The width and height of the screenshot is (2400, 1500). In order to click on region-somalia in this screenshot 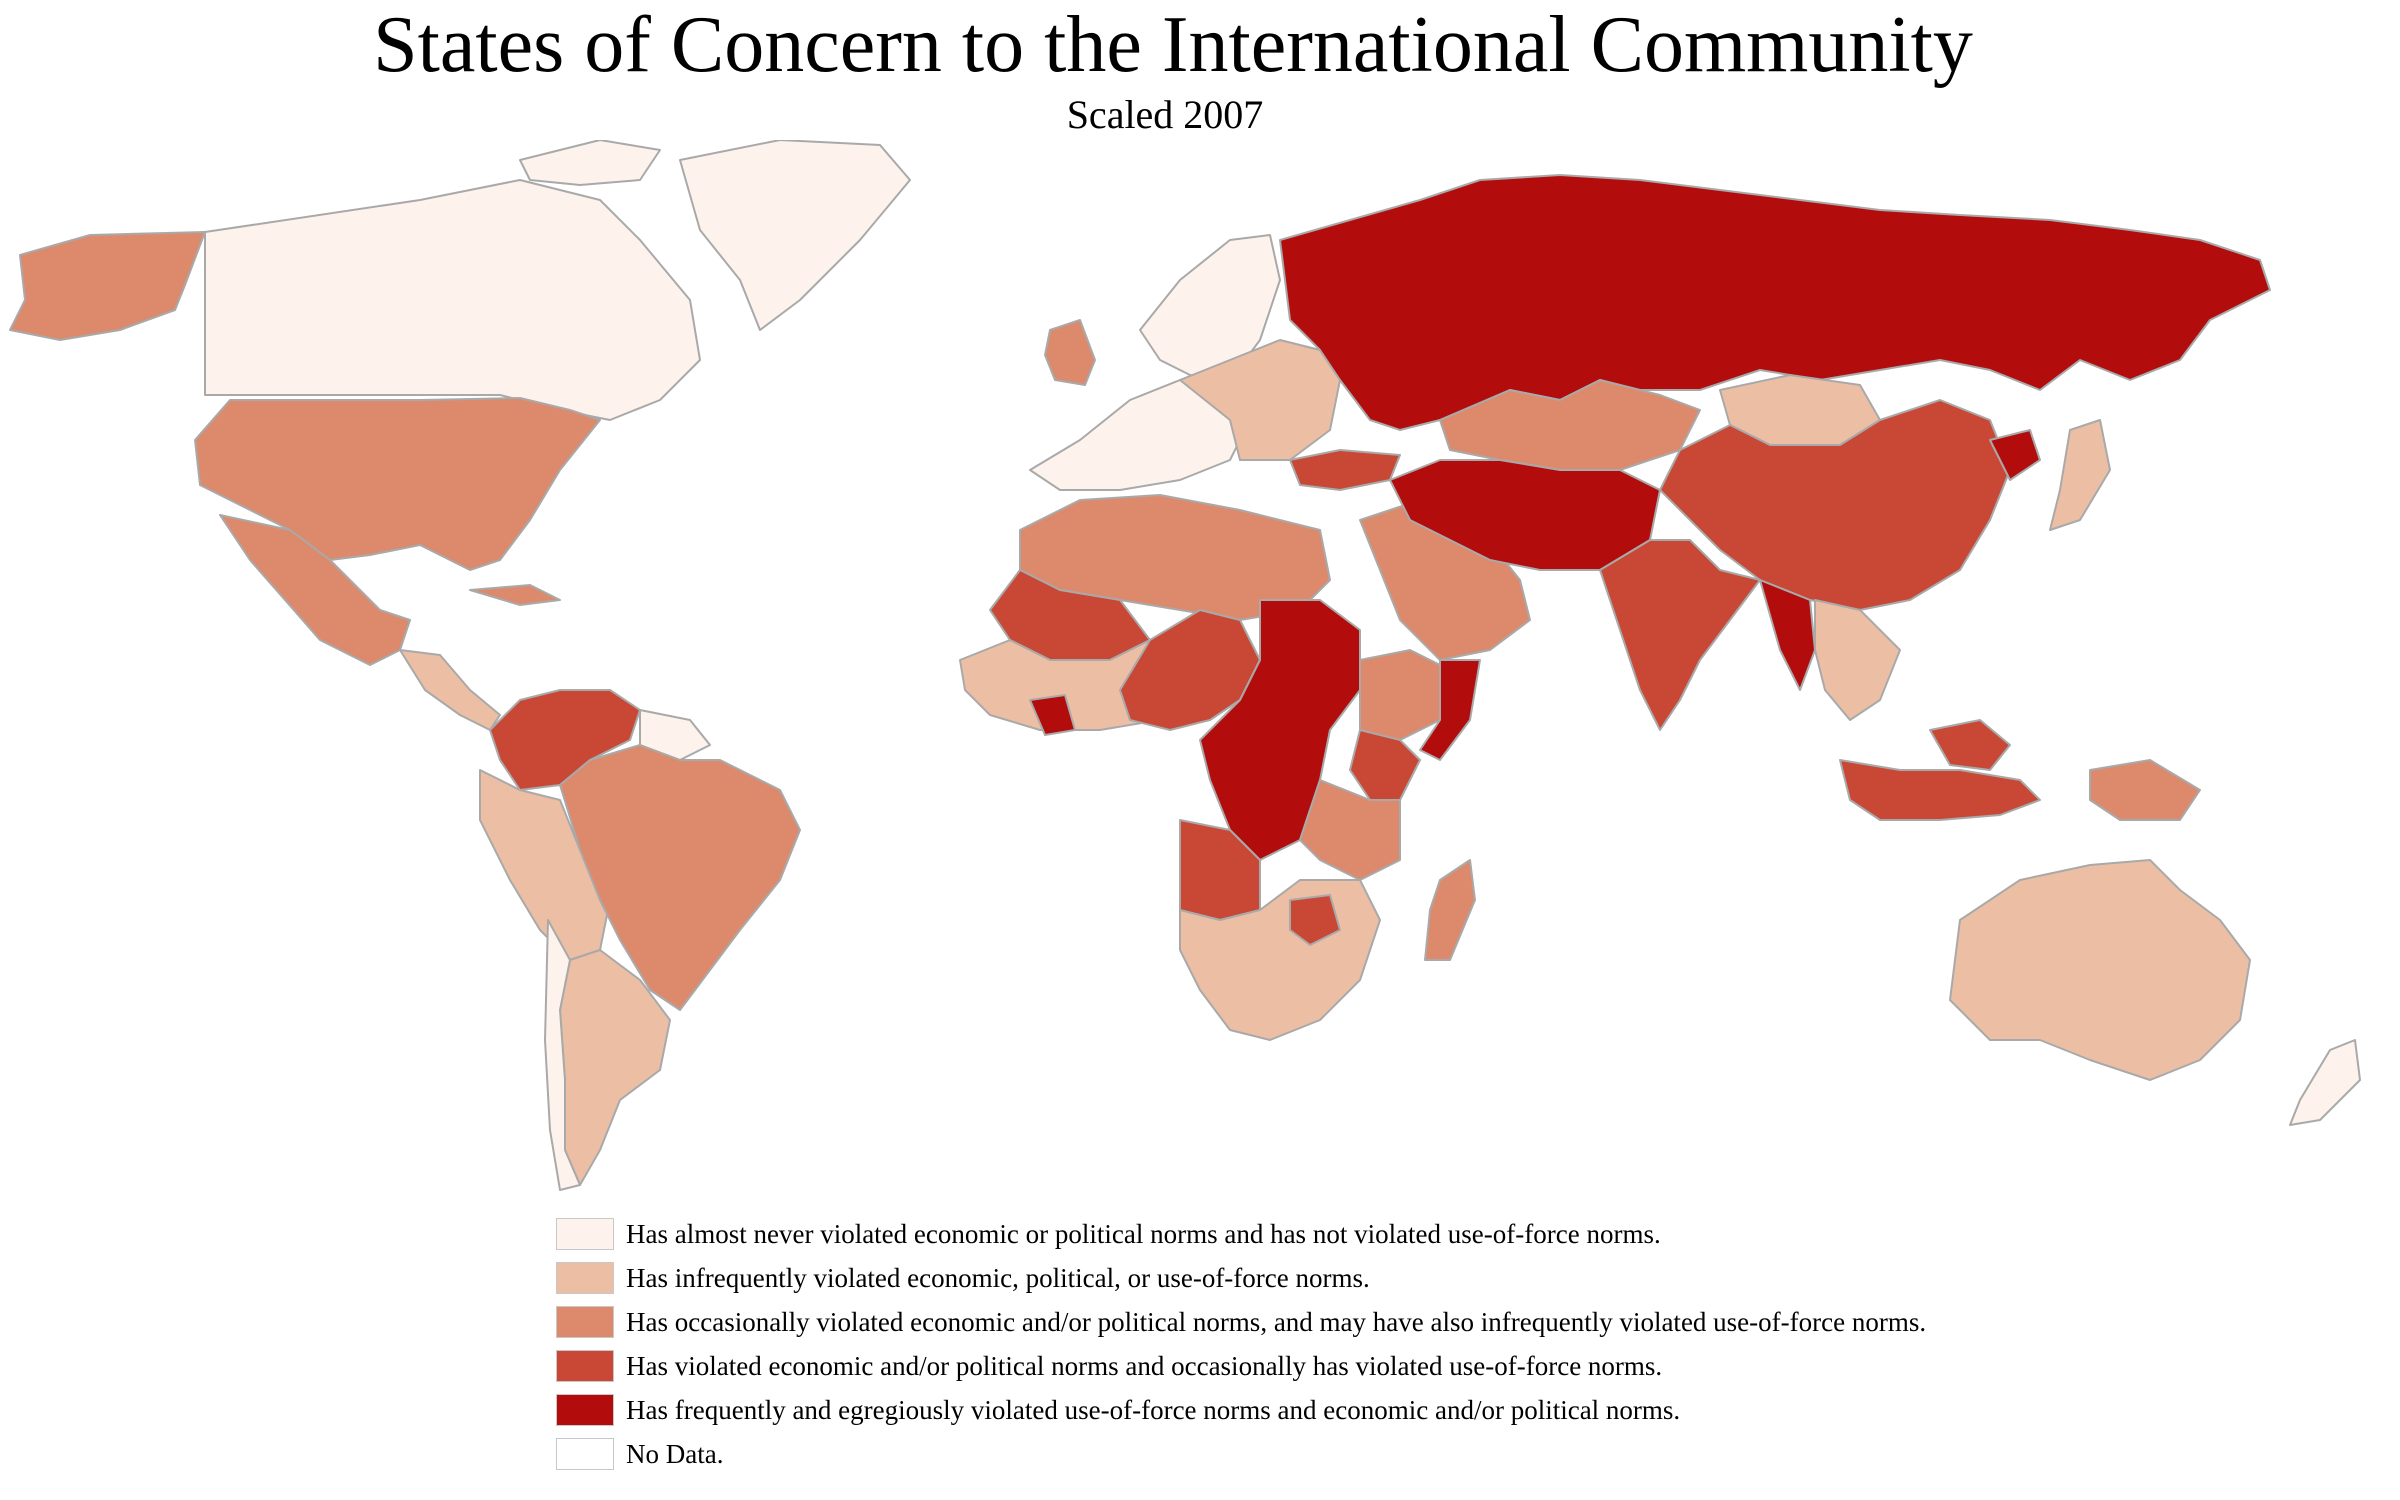, I will do `click(1450, 710)`.